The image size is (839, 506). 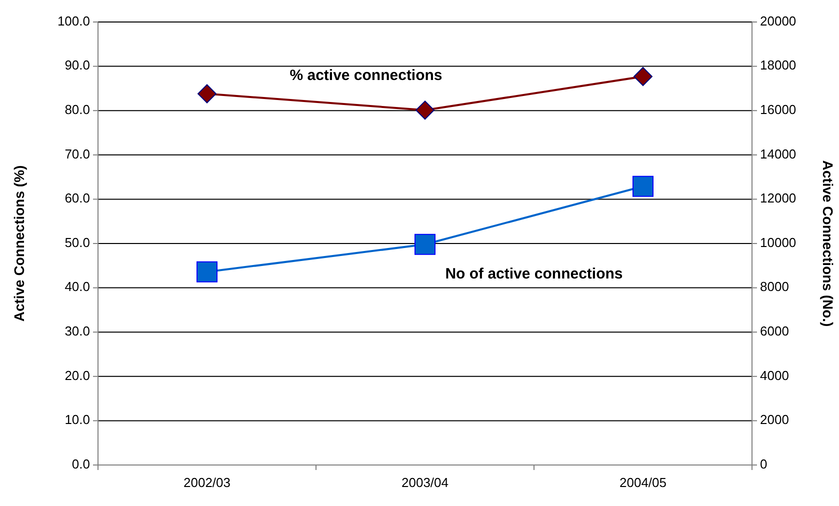 I want to click on y-tick-label: 0.0, so click(x=81, y=464).